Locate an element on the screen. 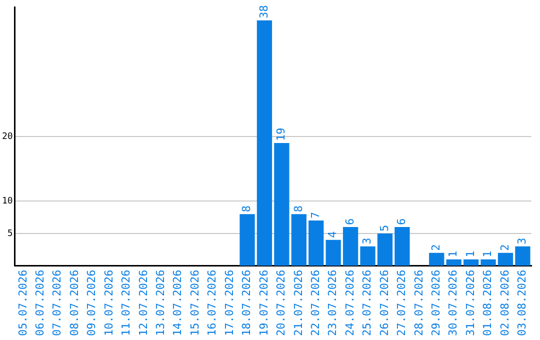 The width and height of the screenshot is (540, 340). y-tick-label: 20 is located at coordinates (7, 137).